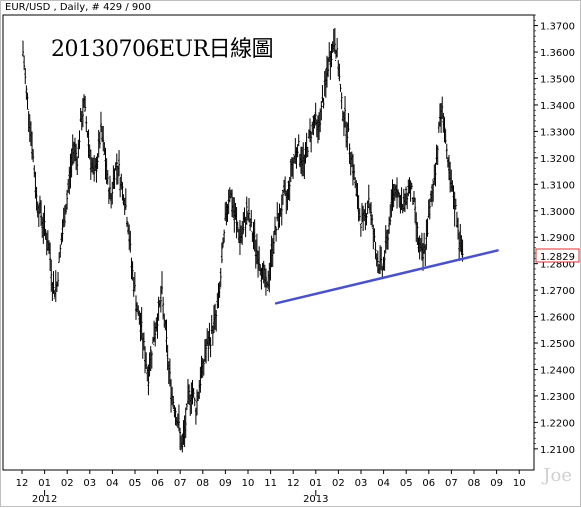 The image size is (581, 508). I want to click on x-tick-label: 02, so click(67, 483).